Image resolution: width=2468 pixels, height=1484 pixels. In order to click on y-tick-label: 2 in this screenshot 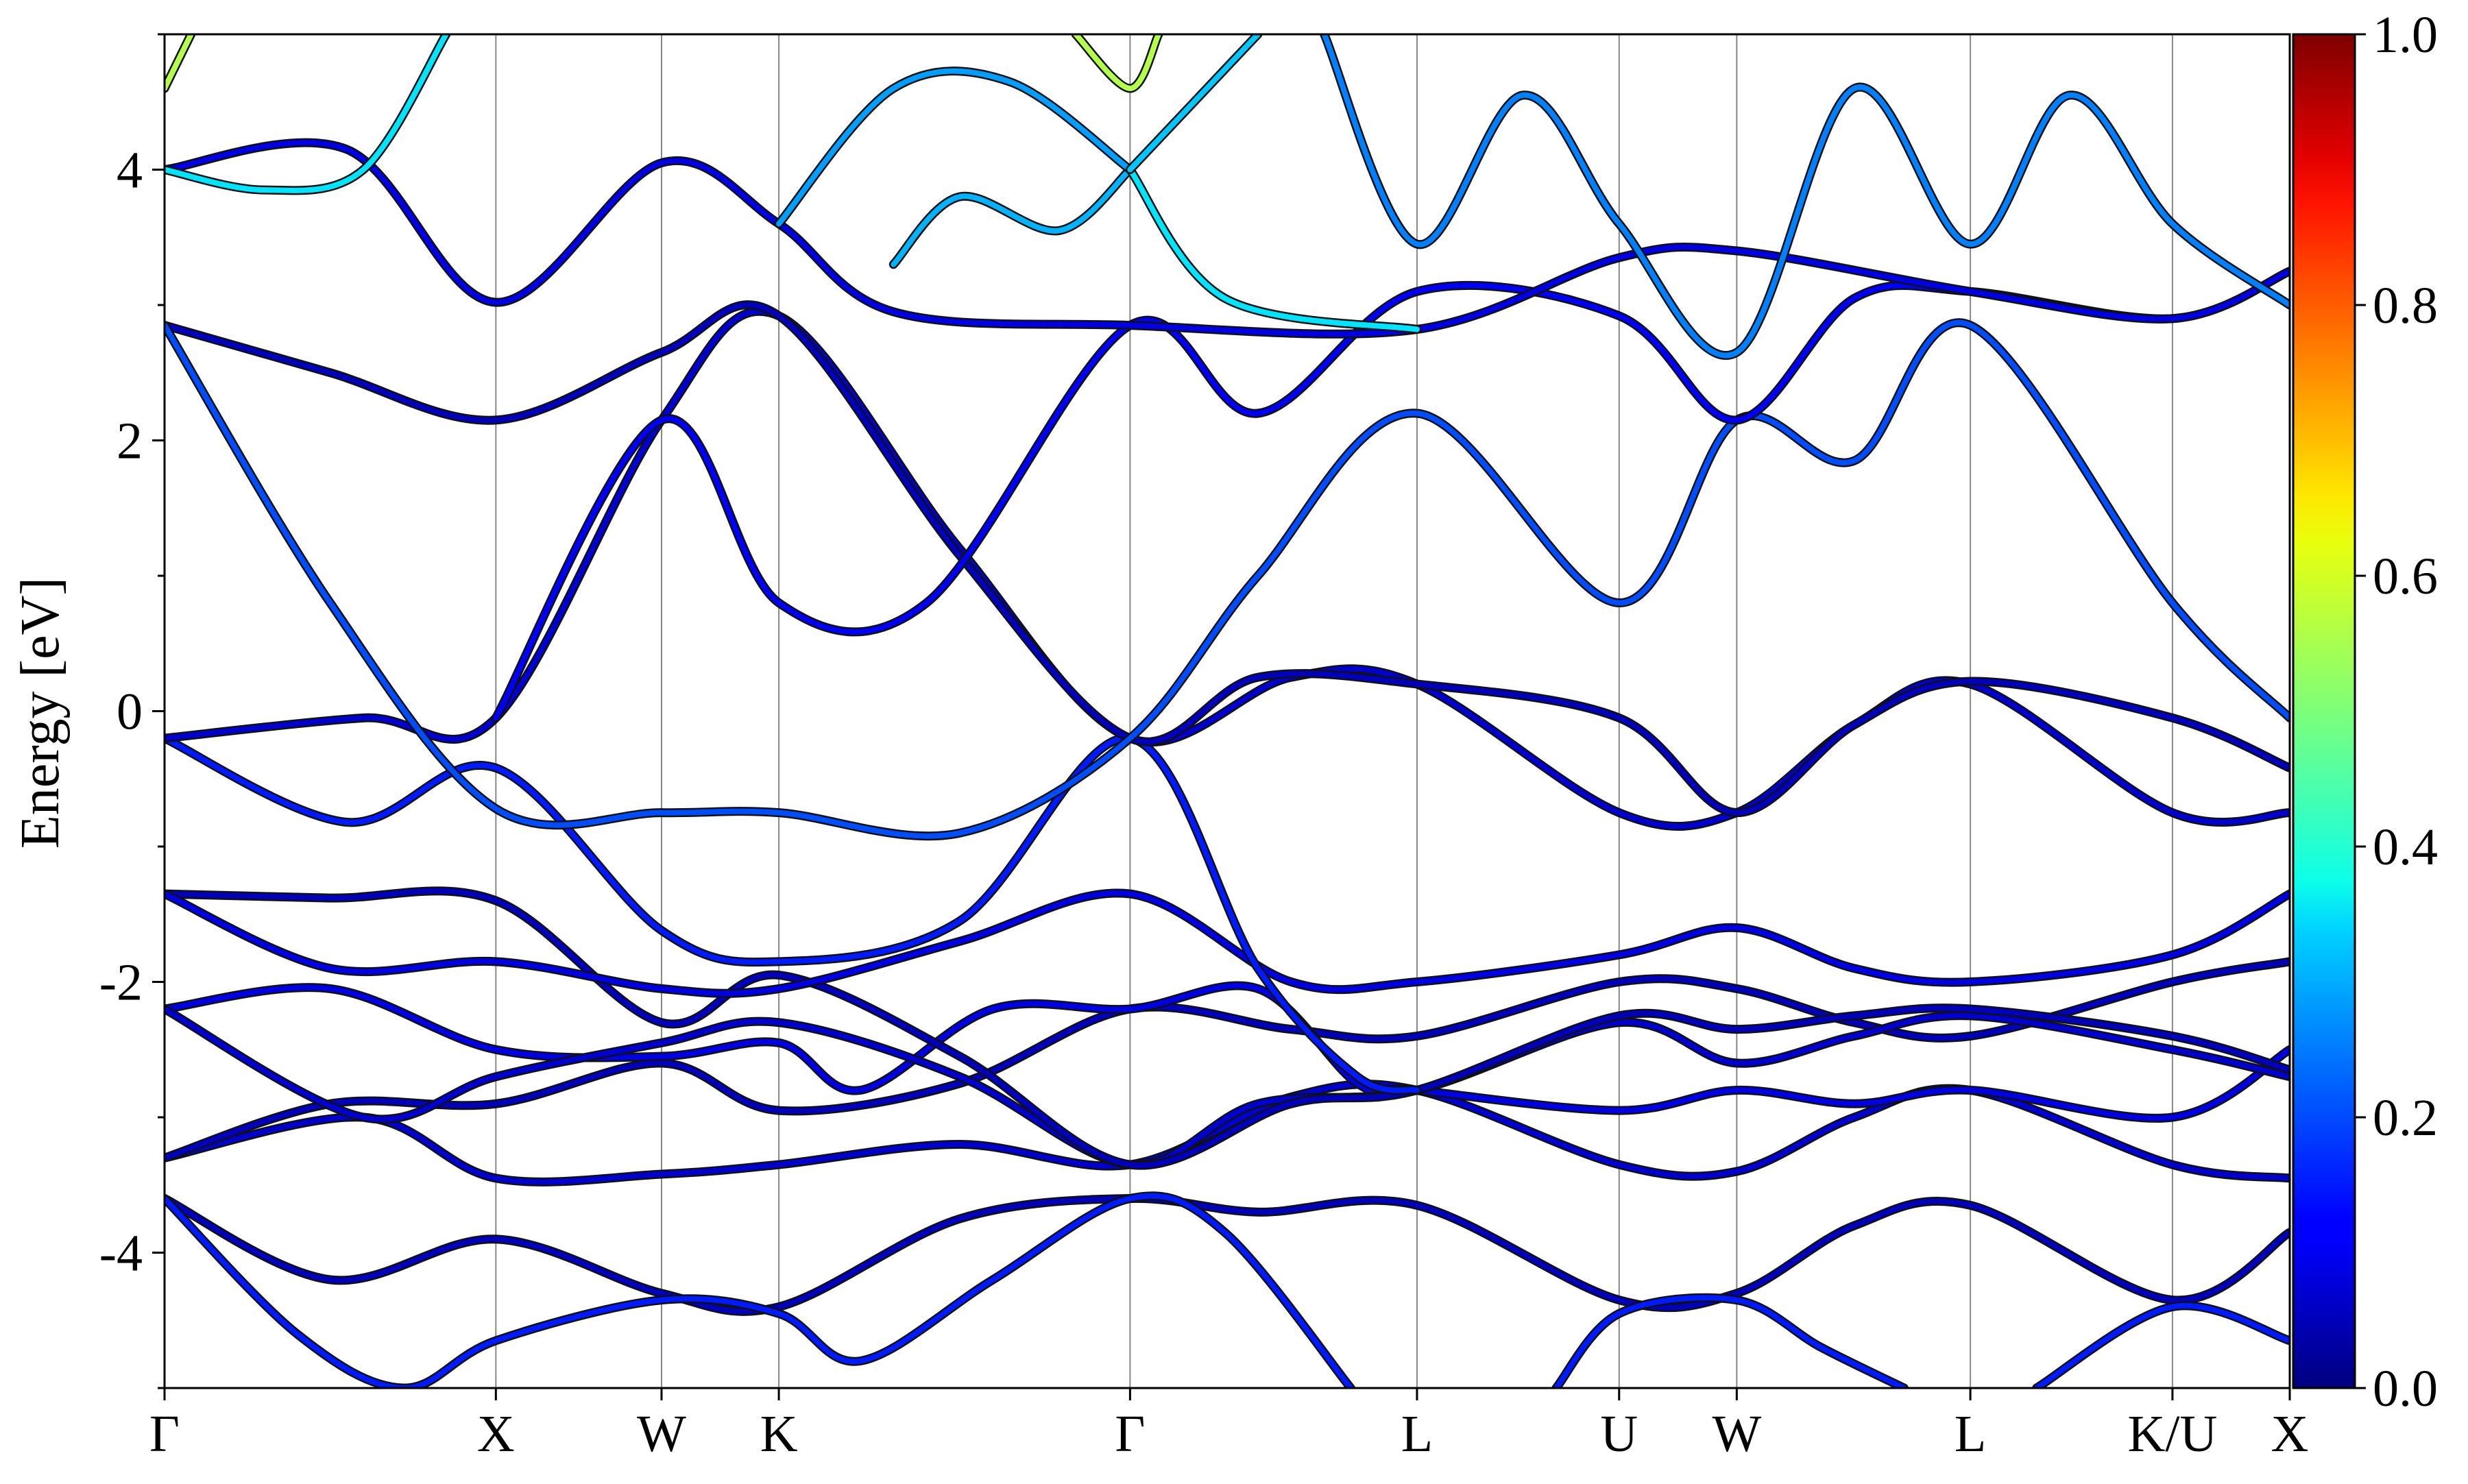, I will do `click(130, 442)`.